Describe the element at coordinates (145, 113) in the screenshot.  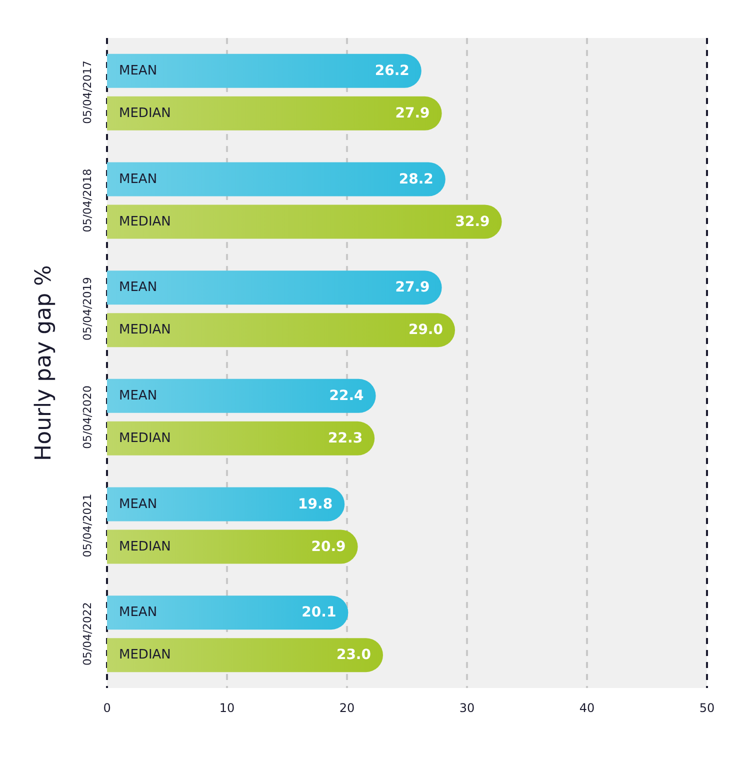
I see `series-label: MEDIAN` at that location.